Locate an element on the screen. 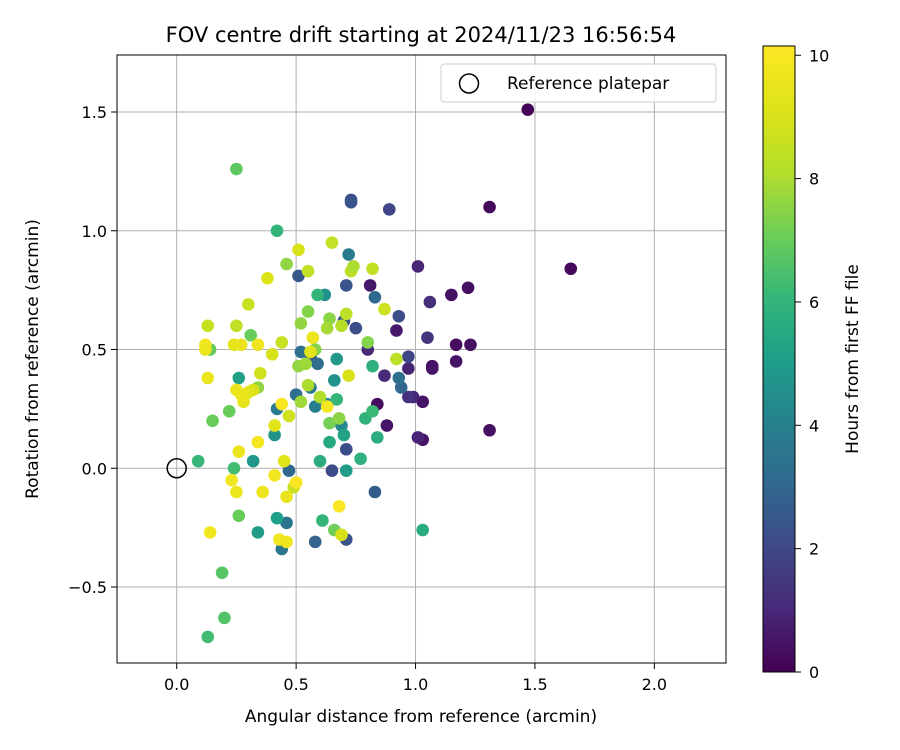  colorbar-tick-label: 2 is located at coordinates (814, 549).